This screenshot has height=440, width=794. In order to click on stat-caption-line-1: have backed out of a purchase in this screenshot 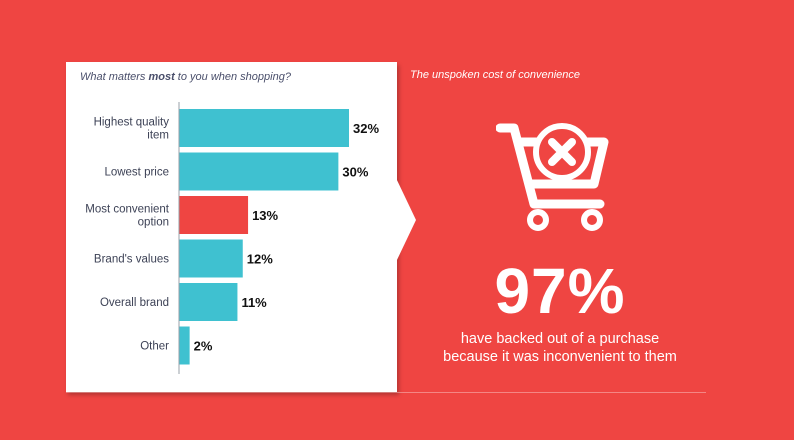, I will do `click(560, 339)`.